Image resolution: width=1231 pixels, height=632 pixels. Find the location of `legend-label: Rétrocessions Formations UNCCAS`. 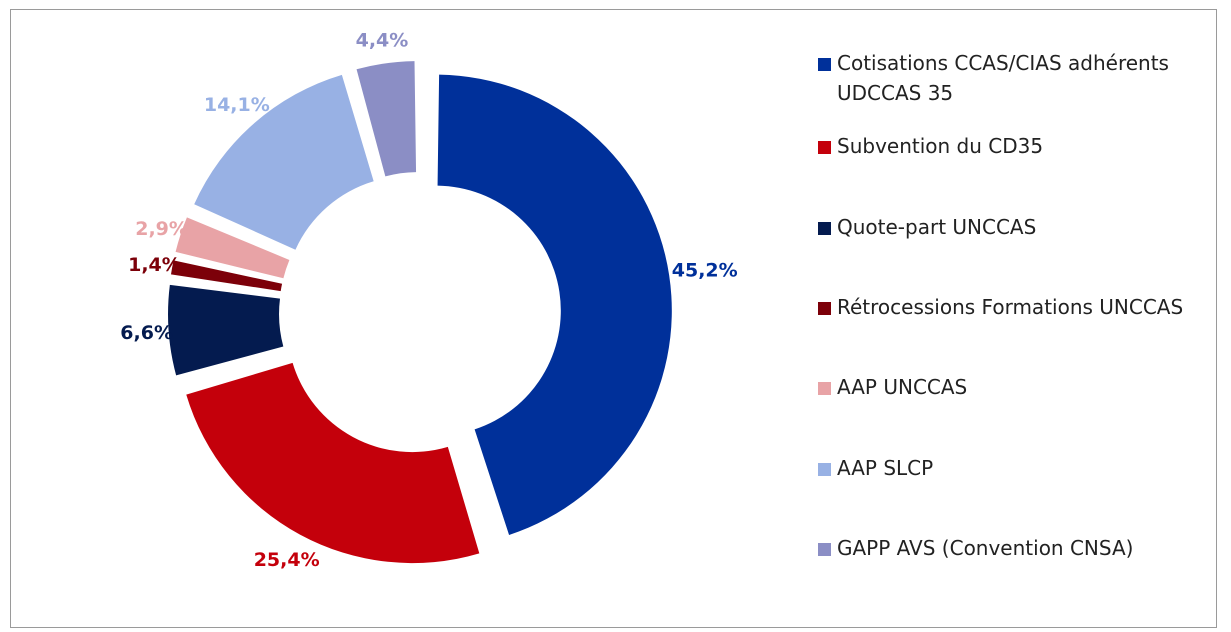

legend-label: Rétrocessions Formations UNCCAS is located at coordinates (1010, 307).